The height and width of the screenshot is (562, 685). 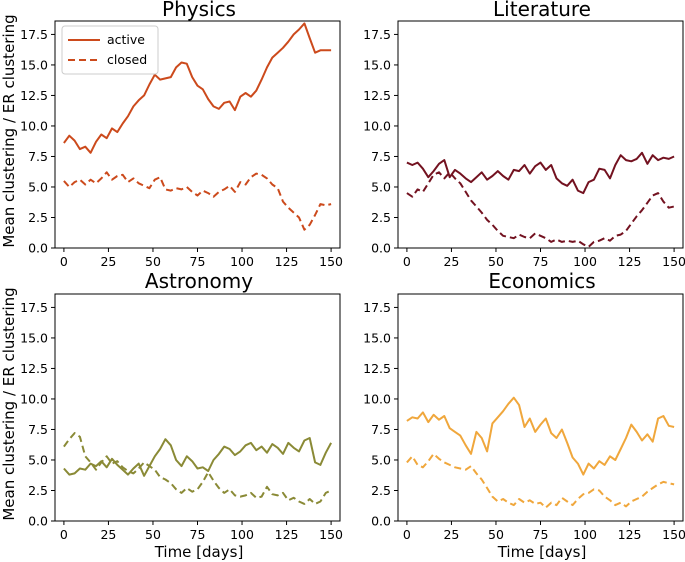 I want to click on panel-title: Economics, so click(x=541, y=281).